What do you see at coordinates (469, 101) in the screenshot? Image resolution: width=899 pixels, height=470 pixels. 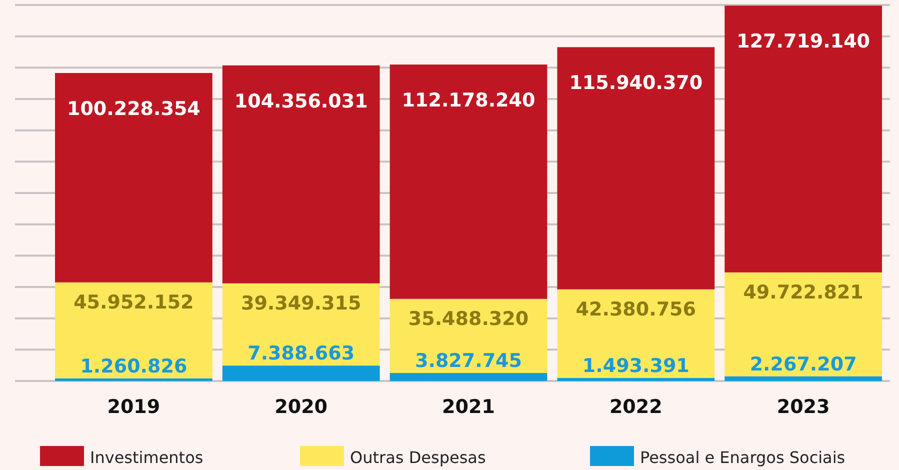 I see `data-label: 112.178.240` at bounding box center [469, 101].